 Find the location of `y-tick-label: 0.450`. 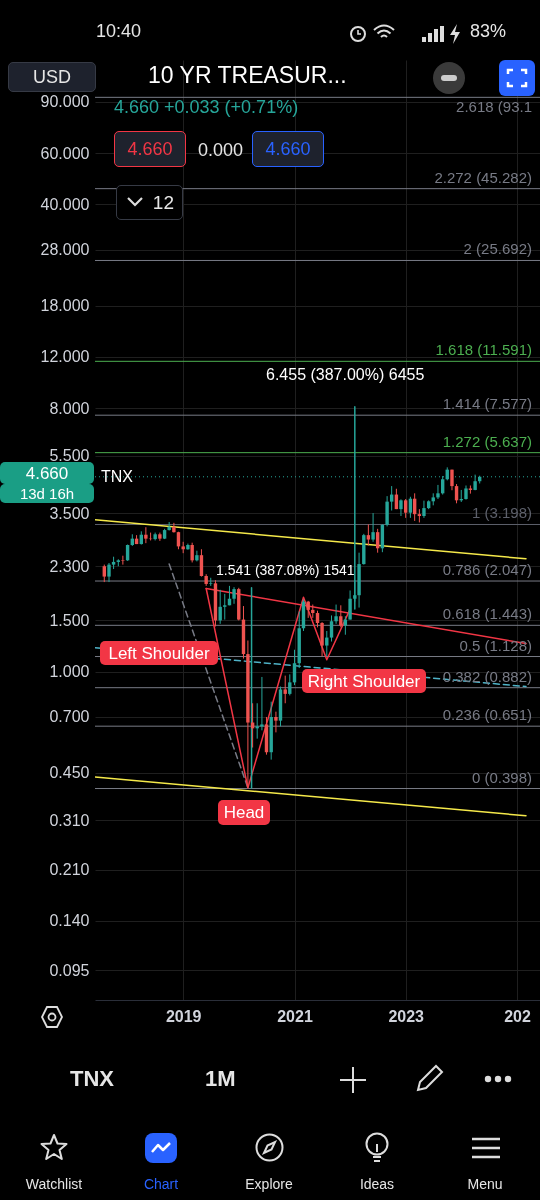

y-tick-label: 0.450 is located at coordinates (69, 773).